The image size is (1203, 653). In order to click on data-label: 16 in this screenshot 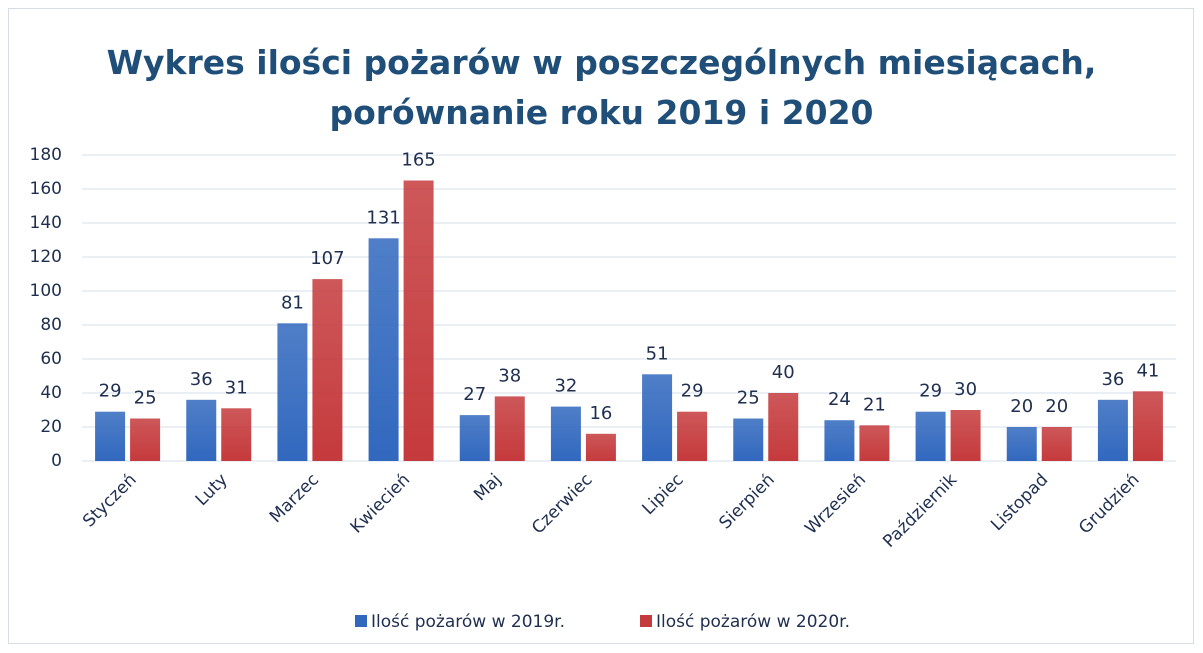, I will do `click(600, 413)`.